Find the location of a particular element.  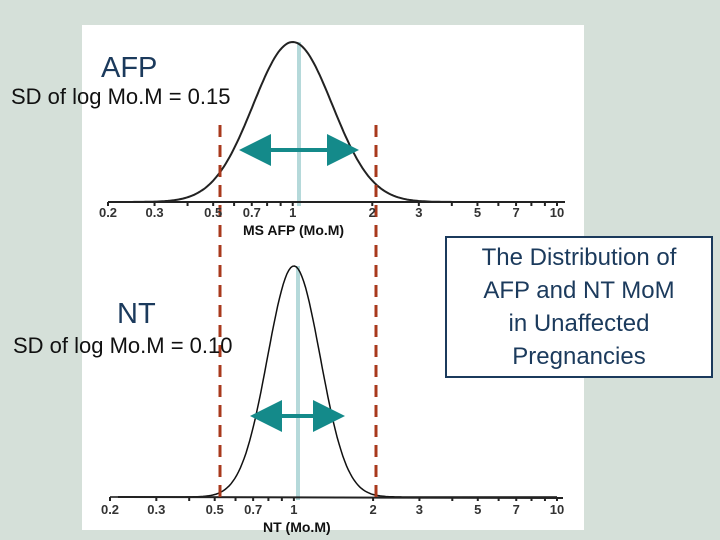

description-line: The Distribution of is located at coordinates (579, 257).